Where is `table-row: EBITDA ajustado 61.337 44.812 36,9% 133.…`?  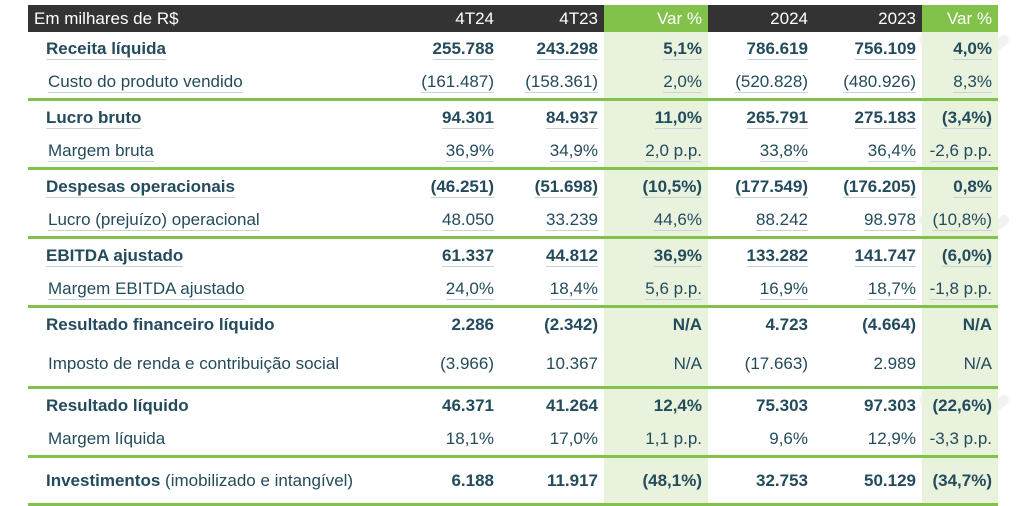
table-row: EBITDA ajustado 61.337 44.812 36,9% 133.… is located at coordinates (513, 254).